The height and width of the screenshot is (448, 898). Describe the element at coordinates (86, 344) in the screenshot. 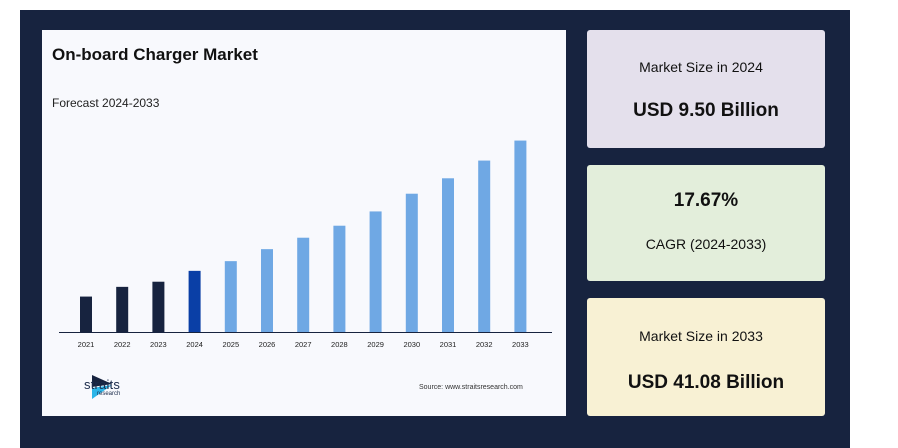

I see `x-tick-label-2021: 2021` at that location.